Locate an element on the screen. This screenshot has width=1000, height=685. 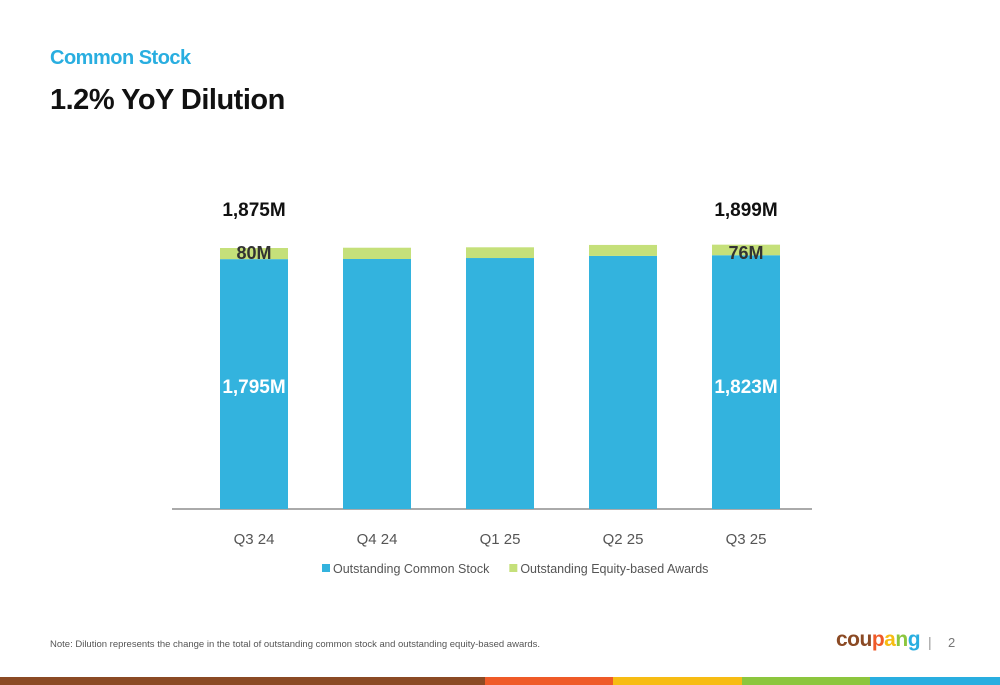
page-number: 2 is located at coordinates (952, 642).